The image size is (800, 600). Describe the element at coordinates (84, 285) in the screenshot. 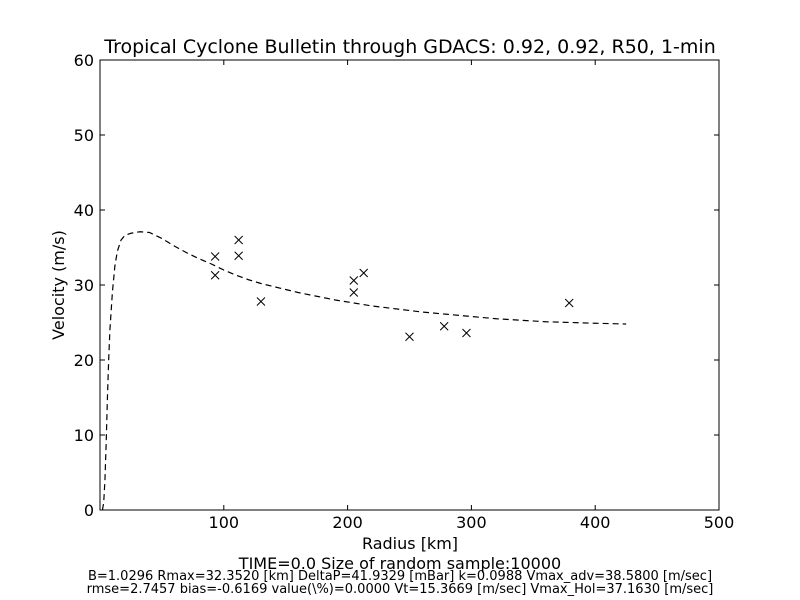

I see `y-tick-label: 30` at that location.